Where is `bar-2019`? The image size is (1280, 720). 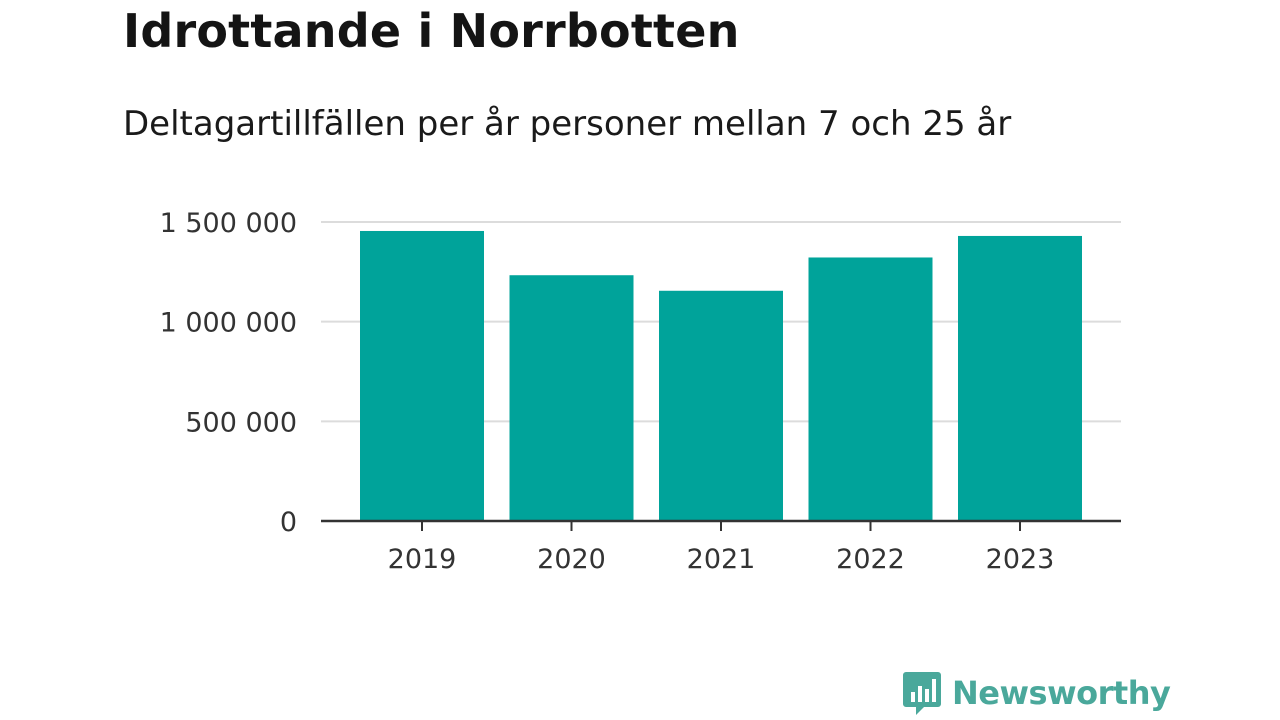
bar-2019 is located at coordinates (422, 375).